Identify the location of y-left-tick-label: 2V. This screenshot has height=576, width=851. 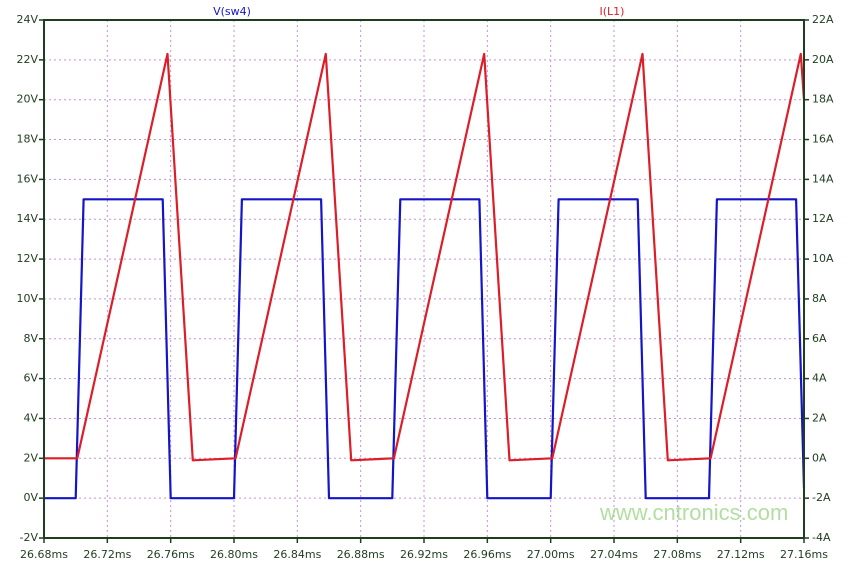
(30, 457).